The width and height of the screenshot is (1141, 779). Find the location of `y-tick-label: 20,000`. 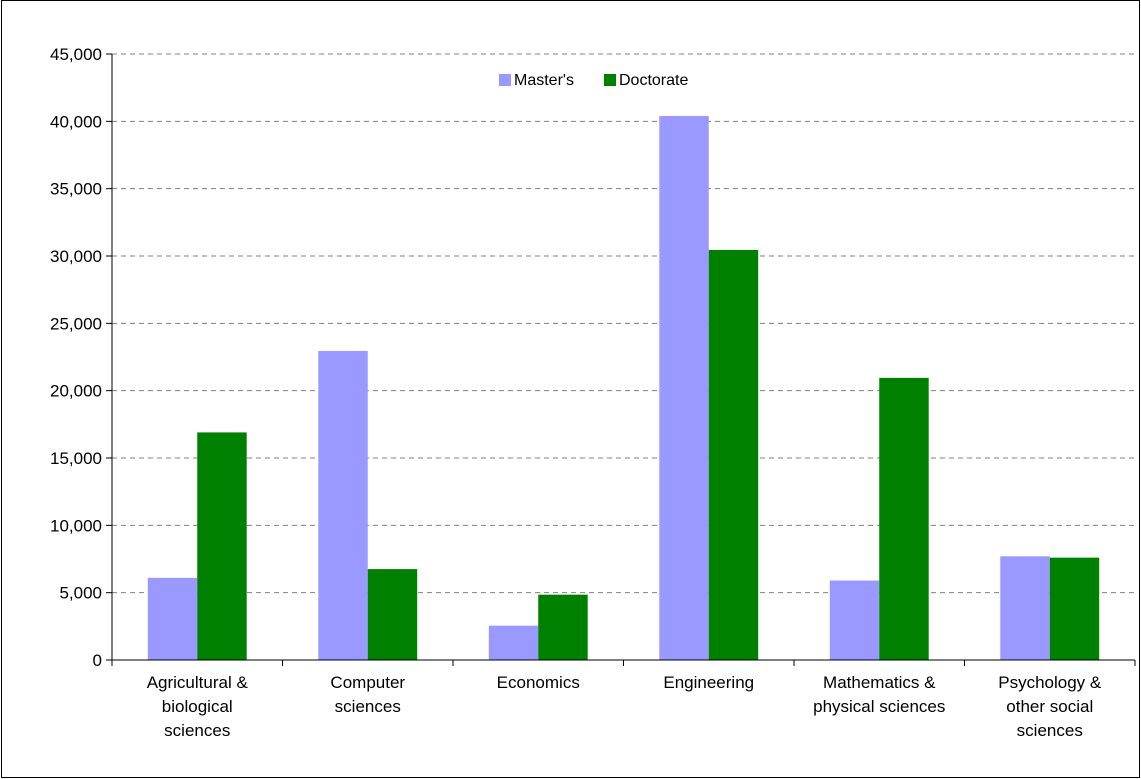

y-tick-label: 20,000 is located at coordinates (76, 391).